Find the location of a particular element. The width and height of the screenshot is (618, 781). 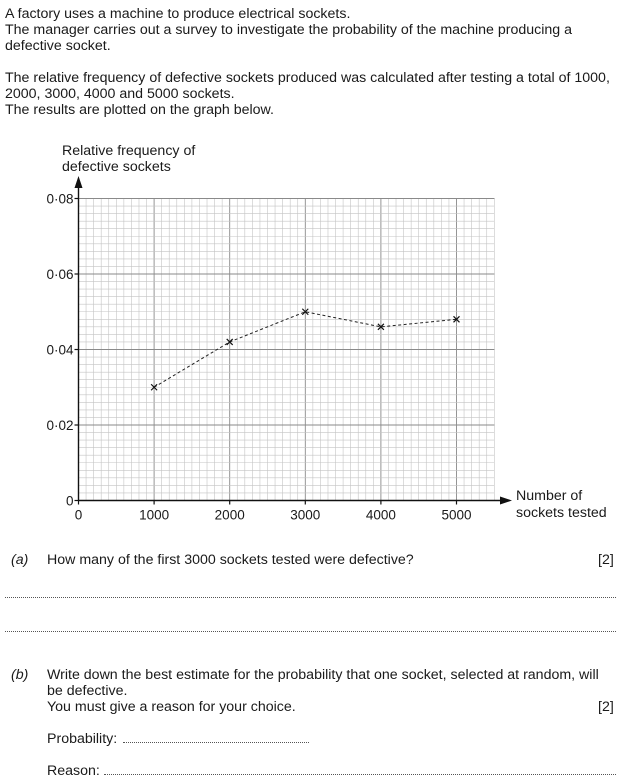

question-b-marks: [2] is located at coordinates (606, 707).